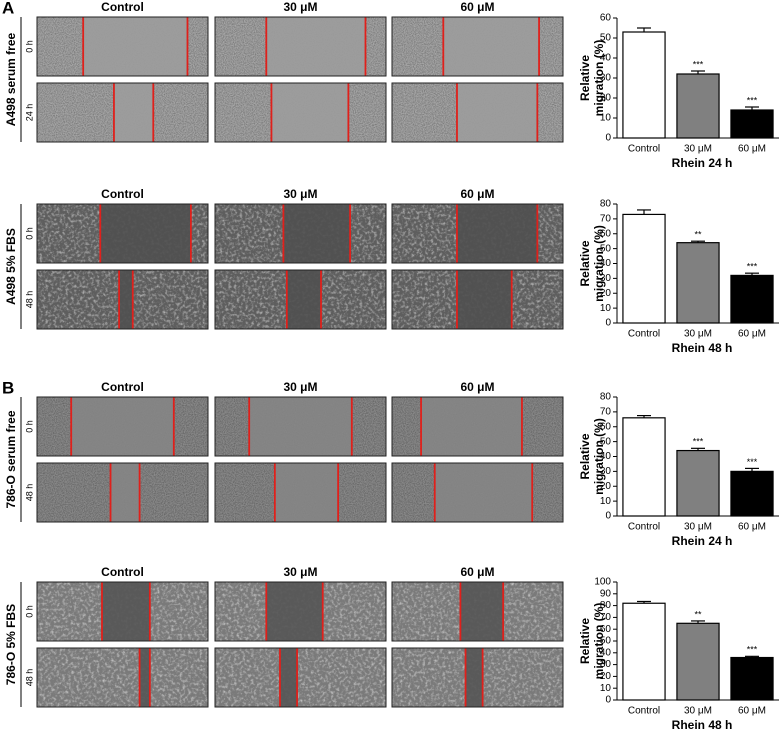 The width and height of the screenshot is (783, 730). What do you see at coordinates (11, 459) in the screenshot?
I see `group-label: 786-O serum free` at bounding box center [11, 459].